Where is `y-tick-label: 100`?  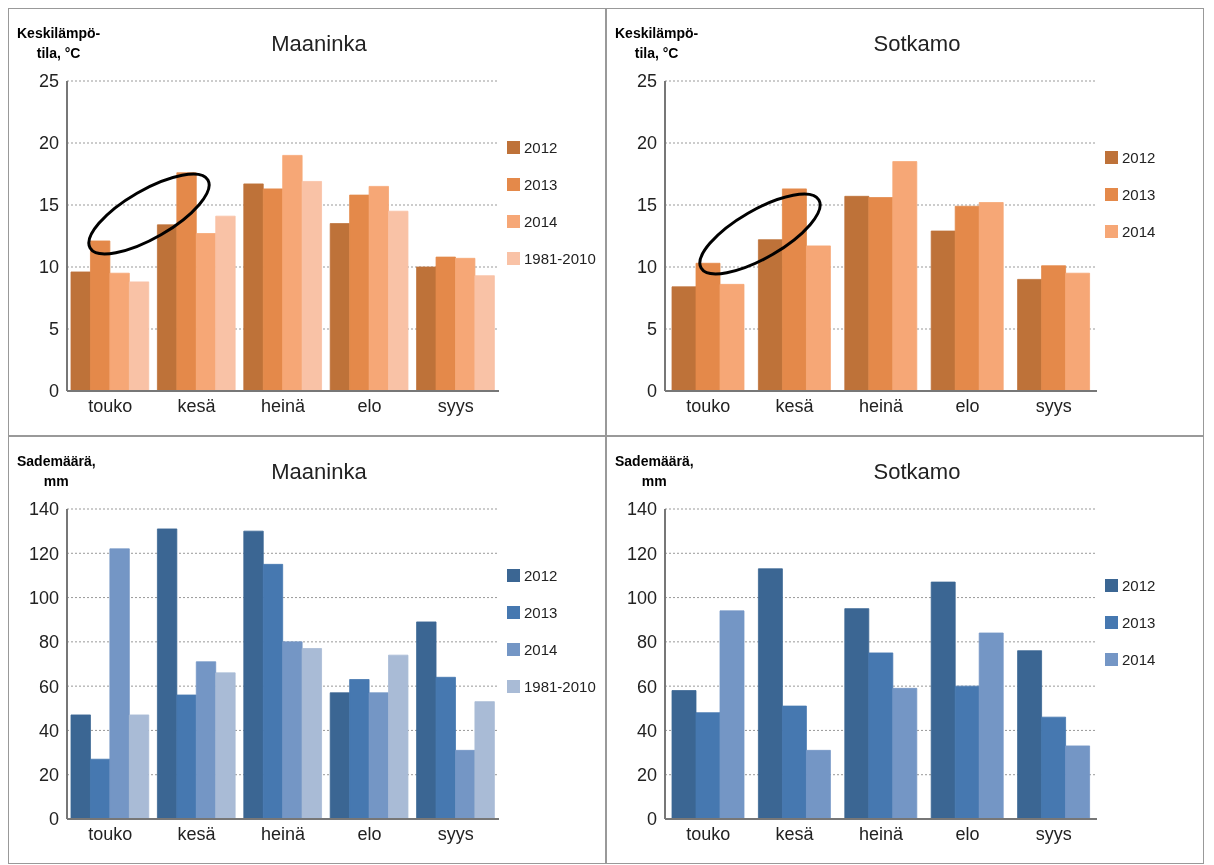
y-tick-label: 100 is located at coordinates (43, 597).